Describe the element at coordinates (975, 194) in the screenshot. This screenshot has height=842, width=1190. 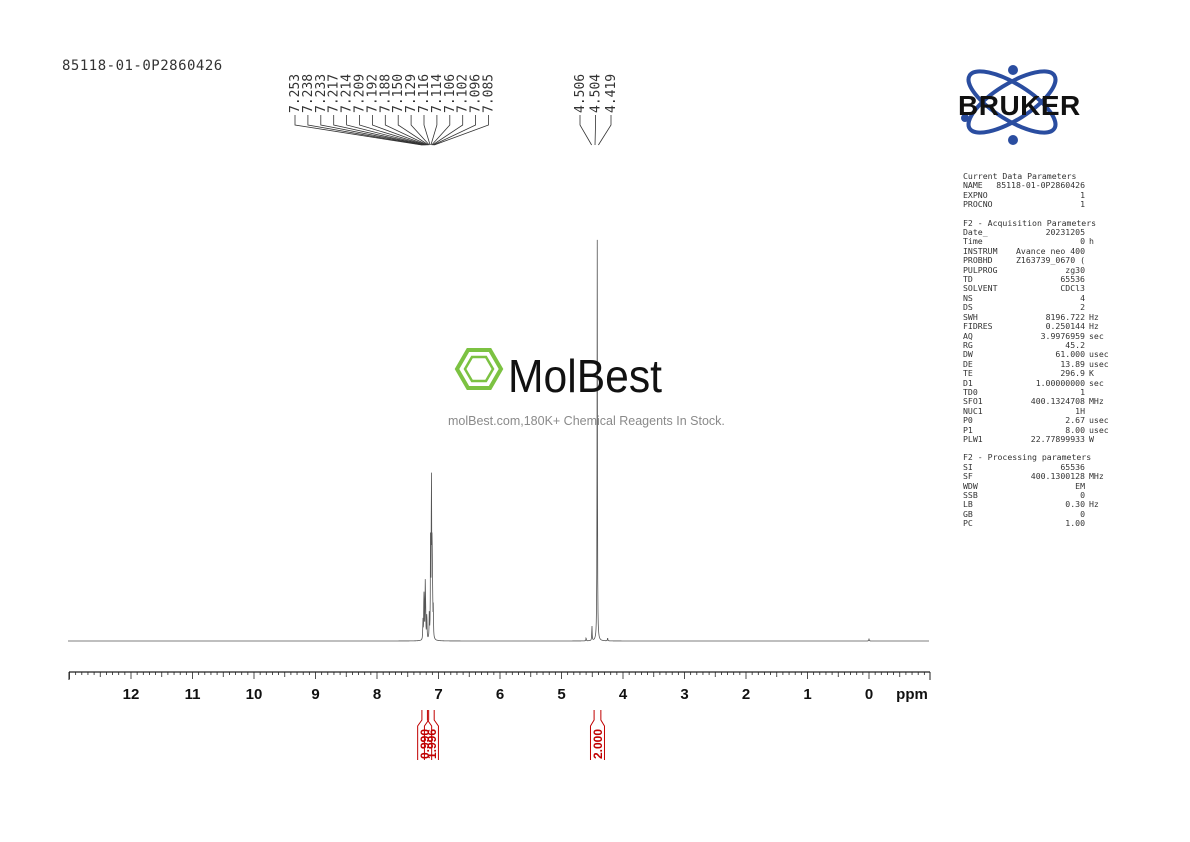
I see `parameter-key: EXPNO` at that location.